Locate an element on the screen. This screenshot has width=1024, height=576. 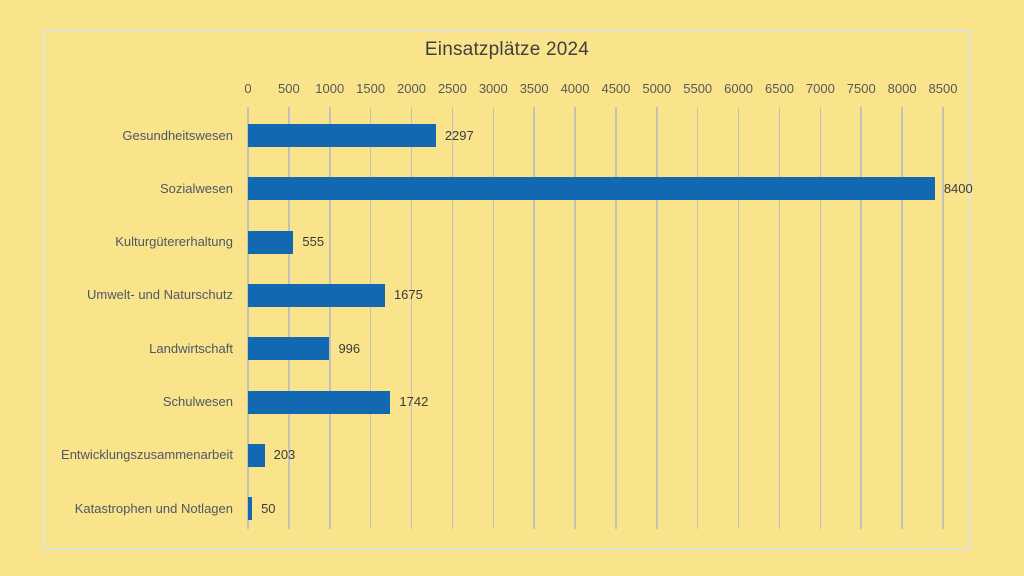
x-tick-label: 3500 is located at coordinates (534, 88).